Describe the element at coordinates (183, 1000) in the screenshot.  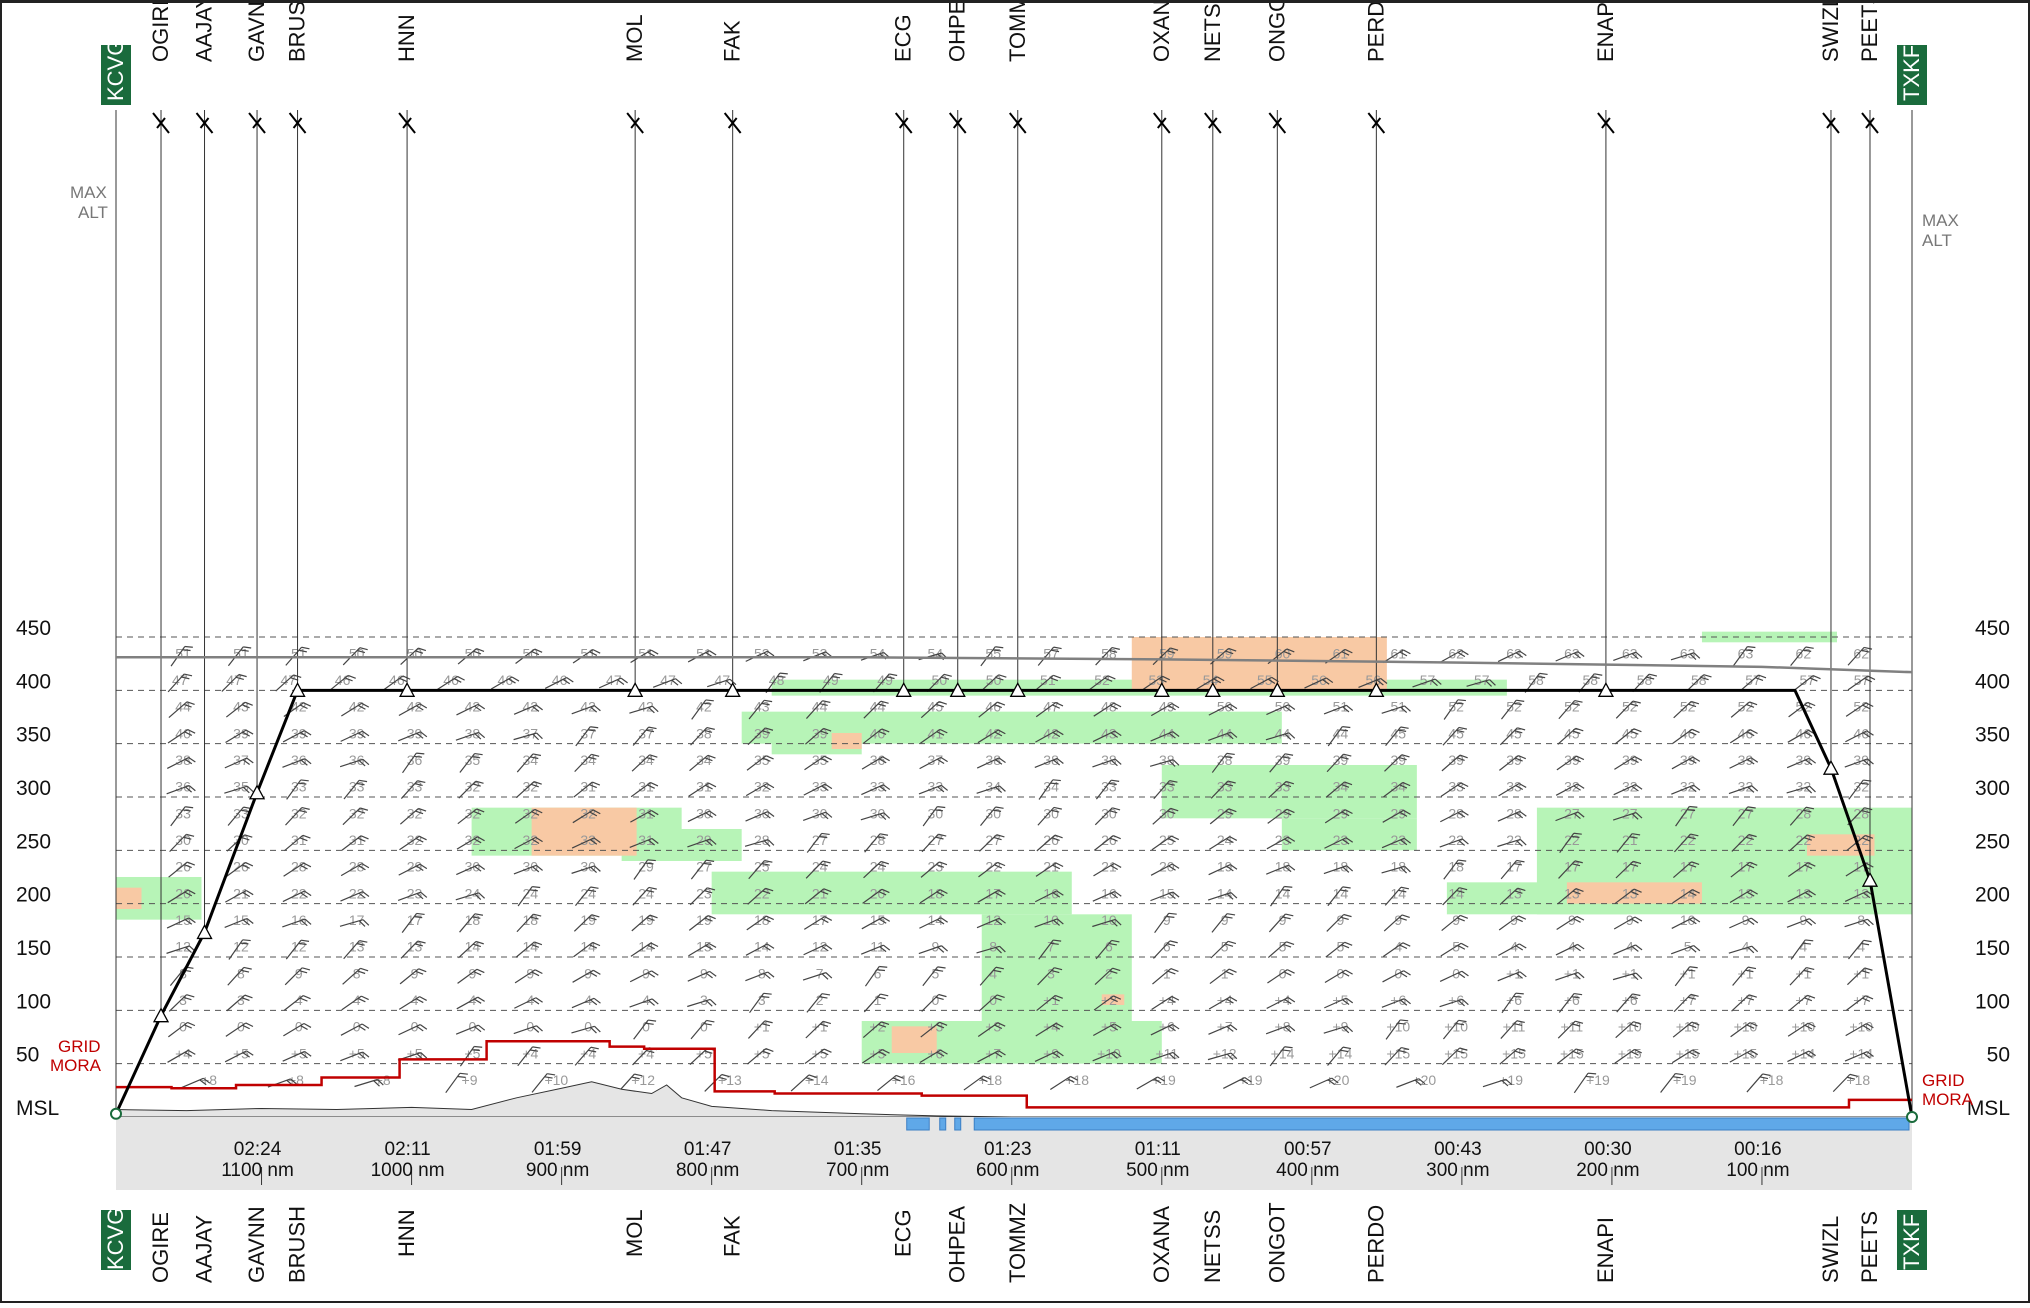
I see `temperature-value: 3` at that location.